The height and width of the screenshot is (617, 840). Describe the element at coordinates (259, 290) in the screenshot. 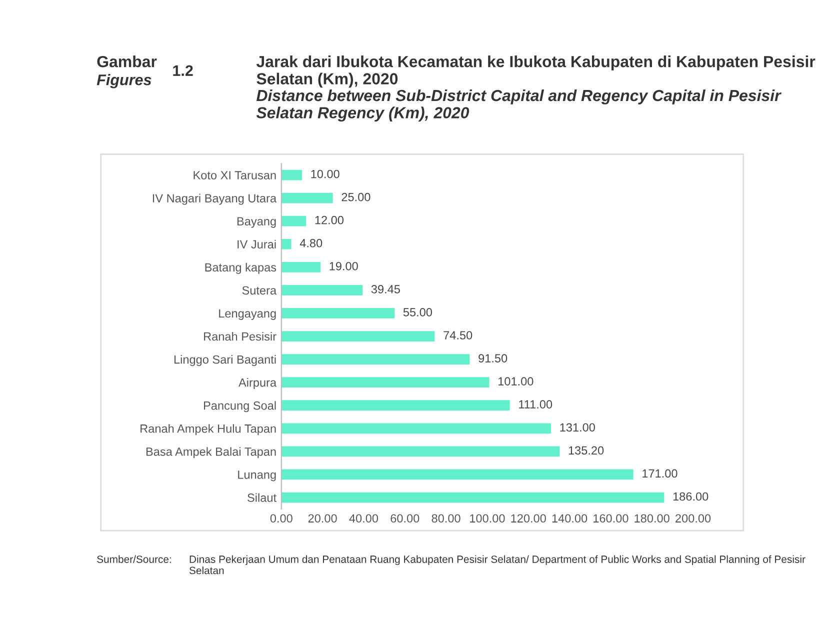

I see `y-tick-label: Sutera` at that location.